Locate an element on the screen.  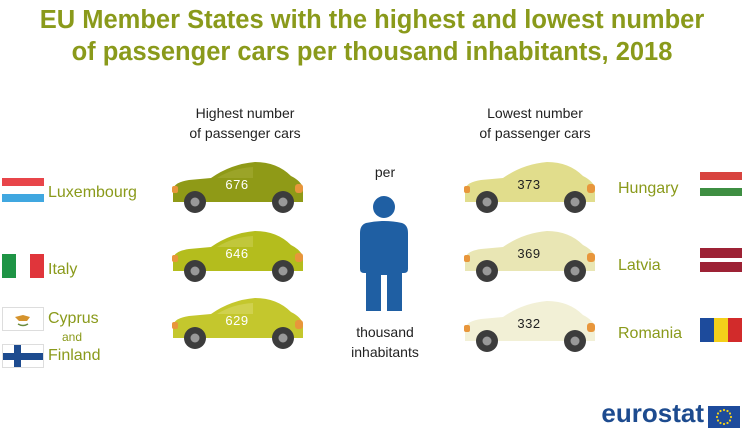
eurostat-logo: eurostat is located at coordinates (652, 413).